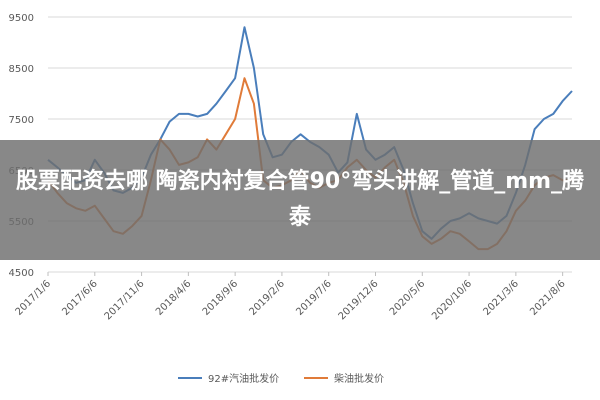 The height and width of the screenshot is (400, 600). What do you see at coordinates (21, 273) in the screenshot?
I see `y-tick-label: 4500` at bounding box center [21, 273].